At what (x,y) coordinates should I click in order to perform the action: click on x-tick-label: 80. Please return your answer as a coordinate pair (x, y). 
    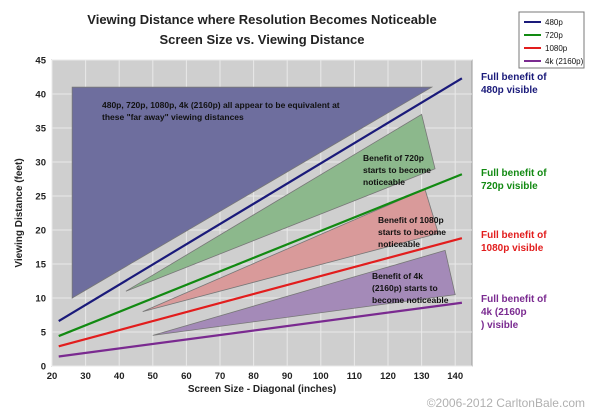
    Looking at the image, I should click on (253, 376).